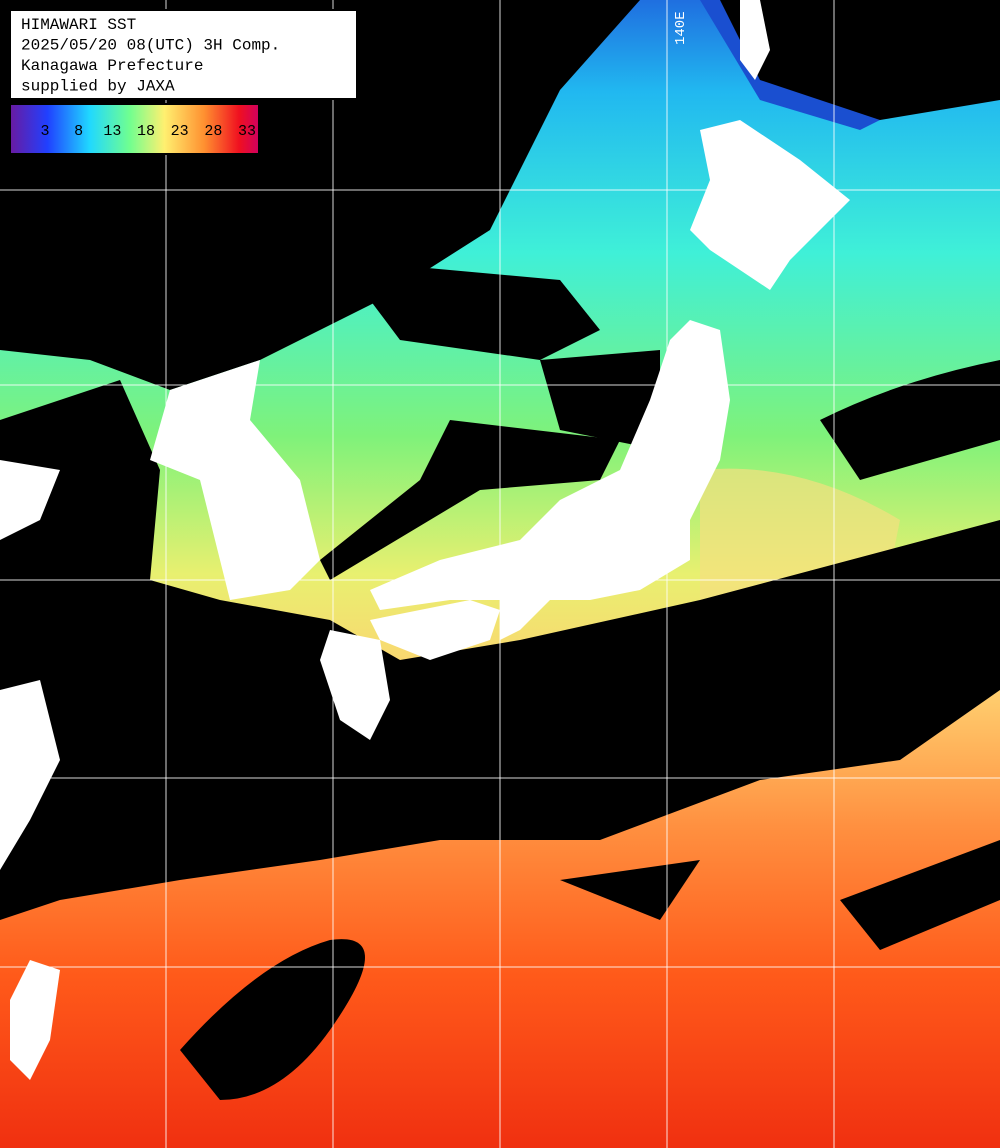 Image resolution: width=1000 pixels, height=1148 pixels. Describe the element at coordinates (44, 131) in the screenshot. I see `colorbar-label: 3` at that location.